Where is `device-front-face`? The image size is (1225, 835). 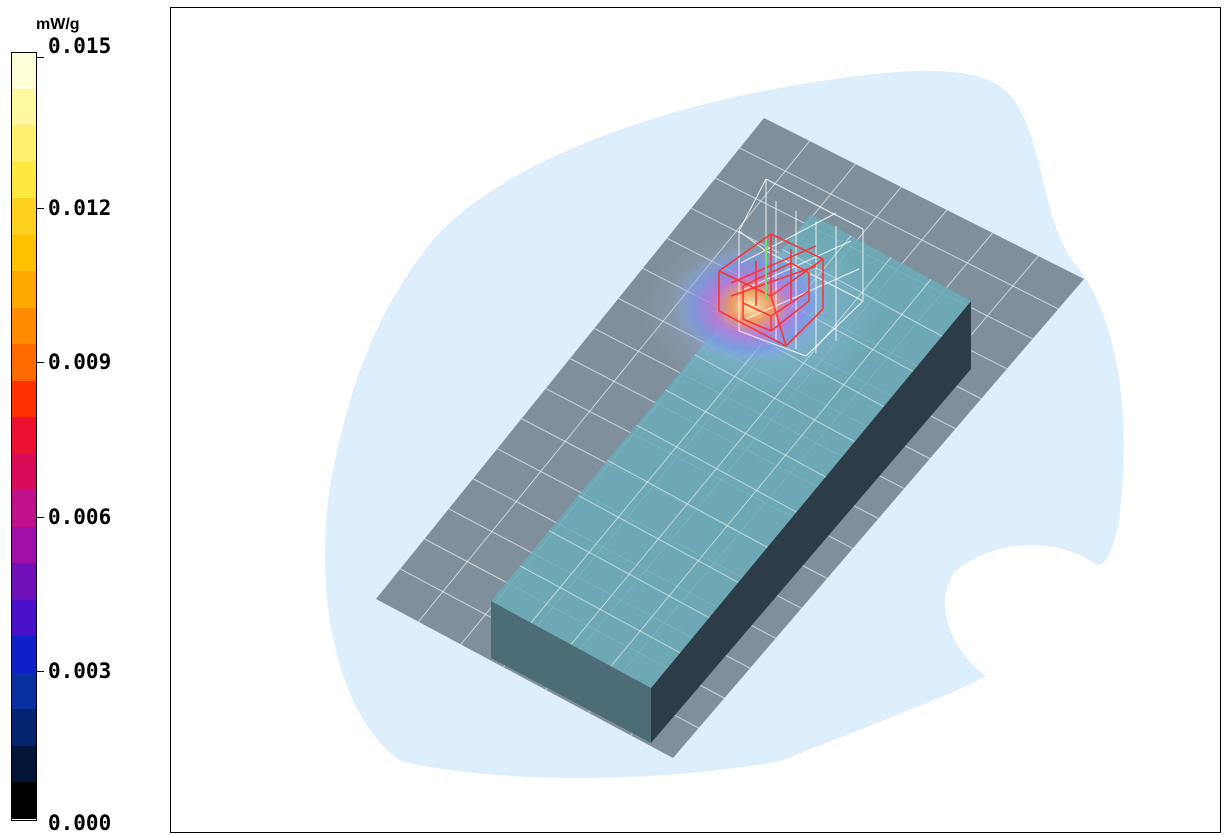
device-front-face is located at coordinates (571, 672).